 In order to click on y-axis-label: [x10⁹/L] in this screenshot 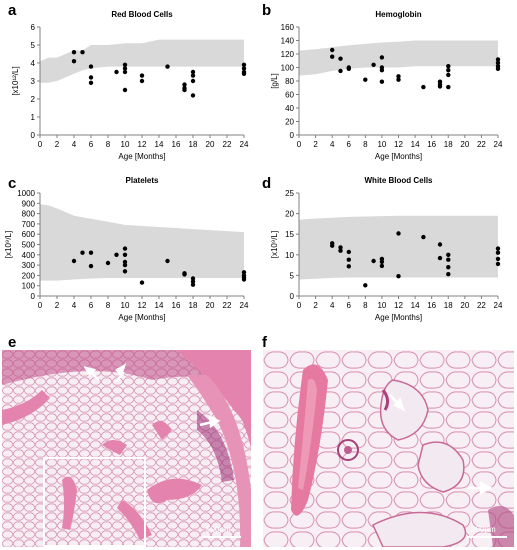, I will do `click(8, 244)`.